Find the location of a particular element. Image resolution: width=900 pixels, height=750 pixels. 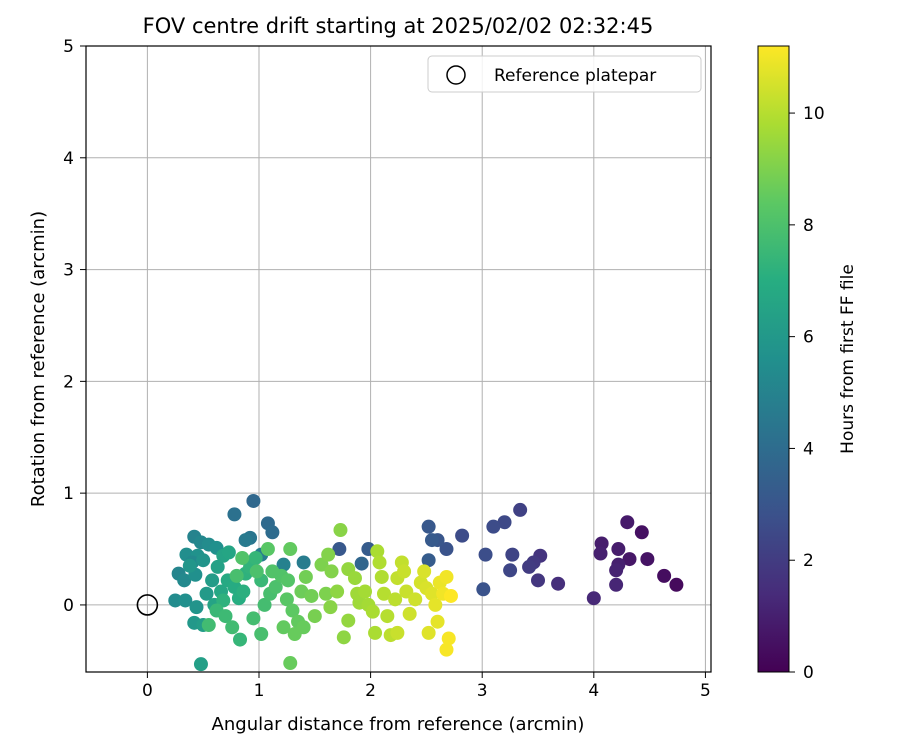

y-tick-label: 4 is located at coordinates (68, 159).